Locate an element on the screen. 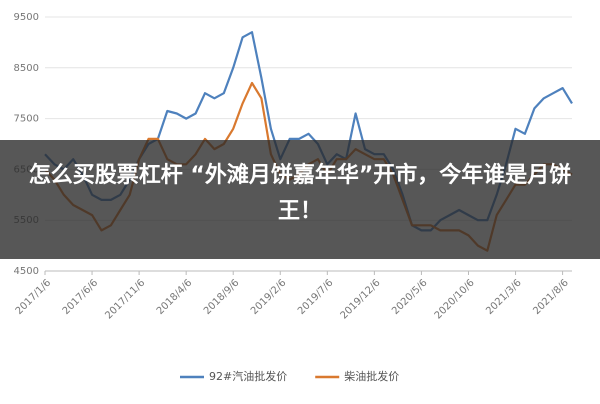 Image resolution: width=600 pixels, height=404 pixels. x-tick-label: 2021/3/6 is located at coordinates (504, 297).